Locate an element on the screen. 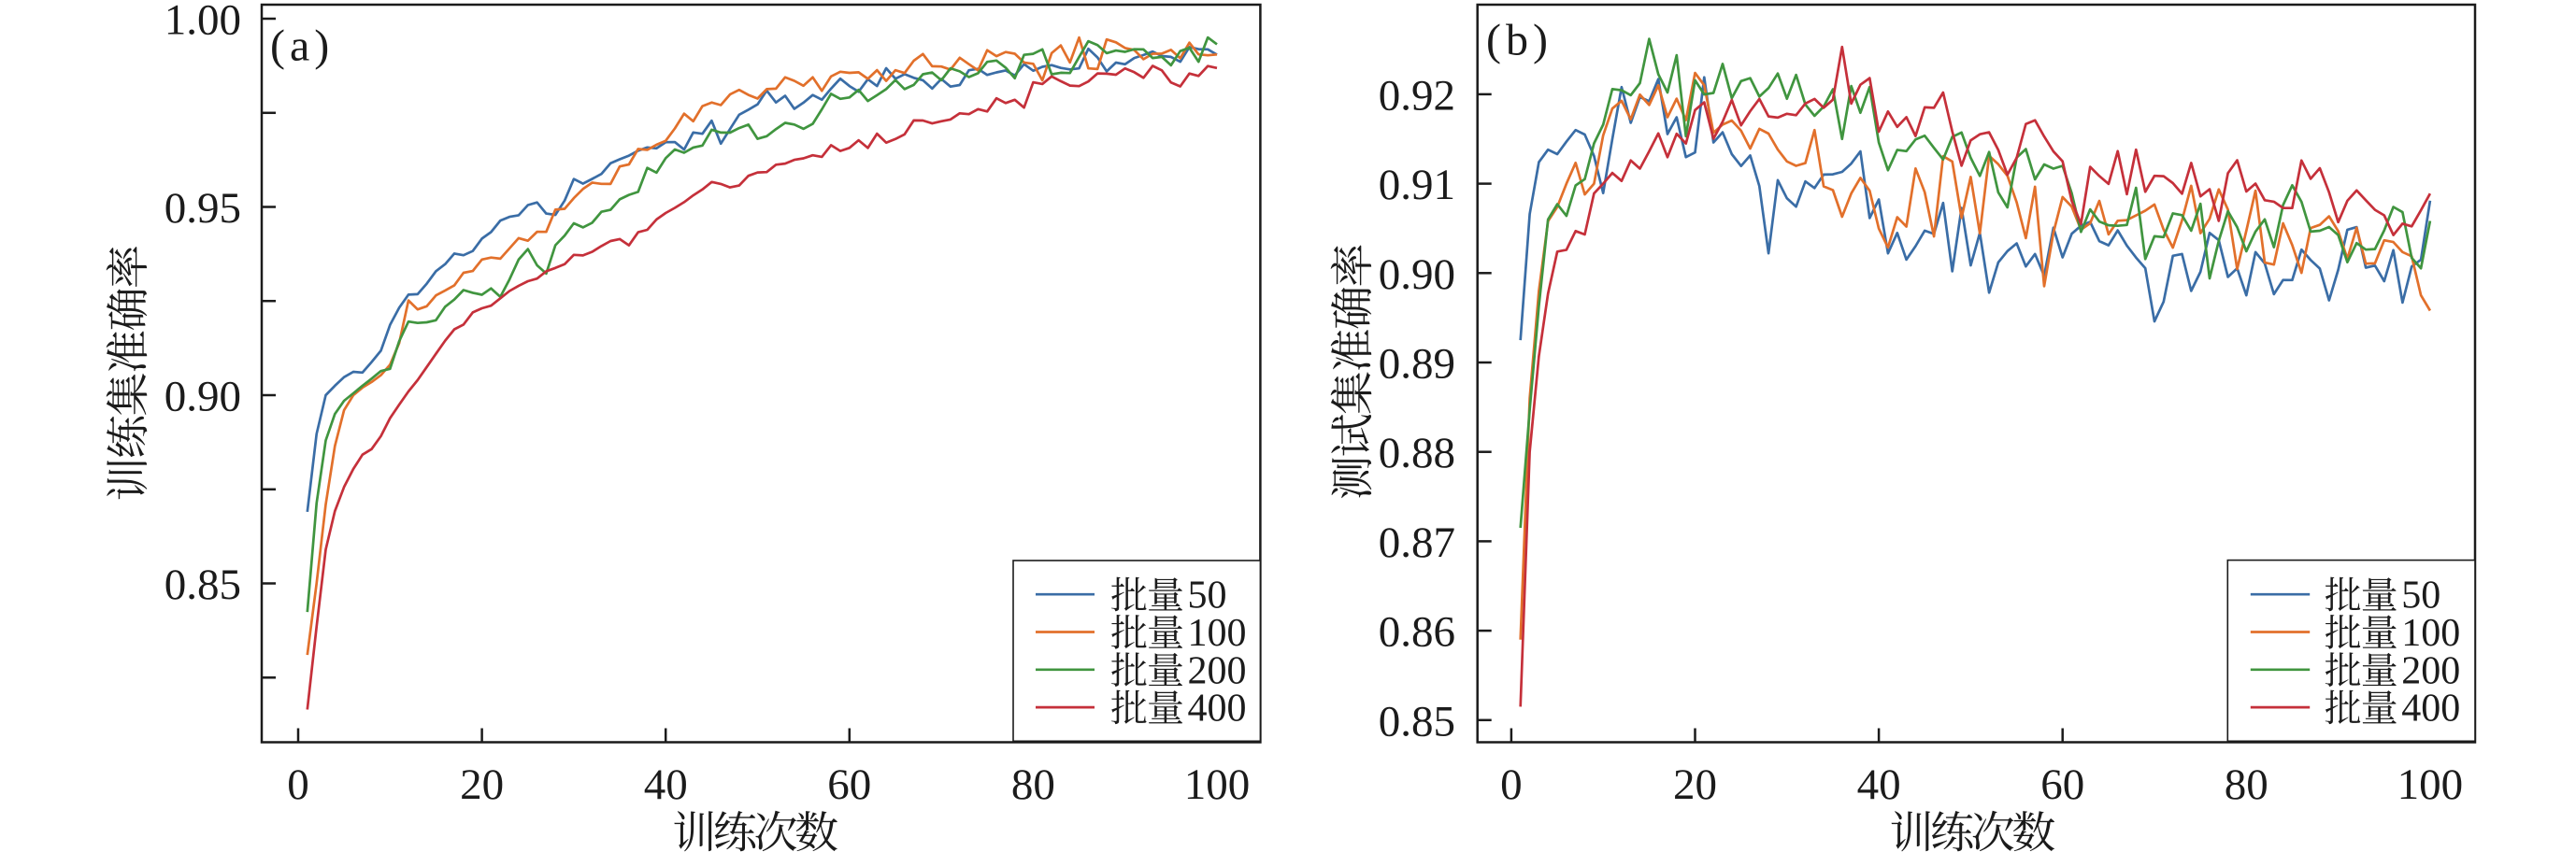 The width and height of the screenshot is (2576, 852). svg-text: 0.91 is located at coordinates (1417, 185).